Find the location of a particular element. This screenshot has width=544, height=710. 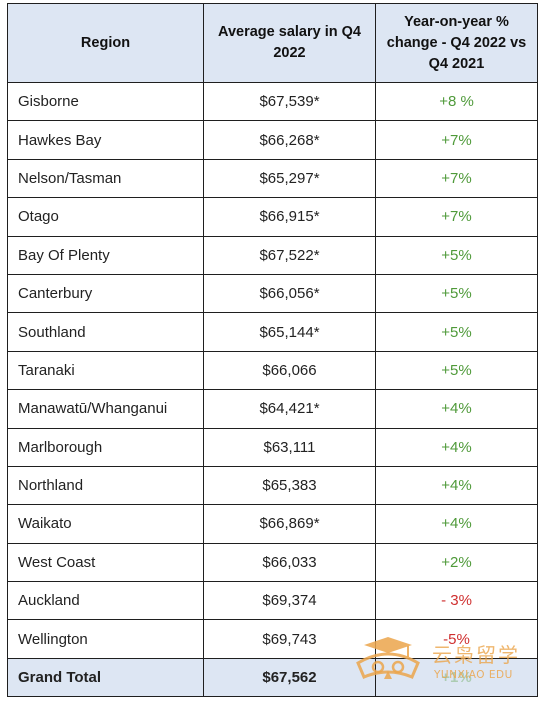

table-row: Canterbury $66,056* +5% is located at coordinates (272, 293).